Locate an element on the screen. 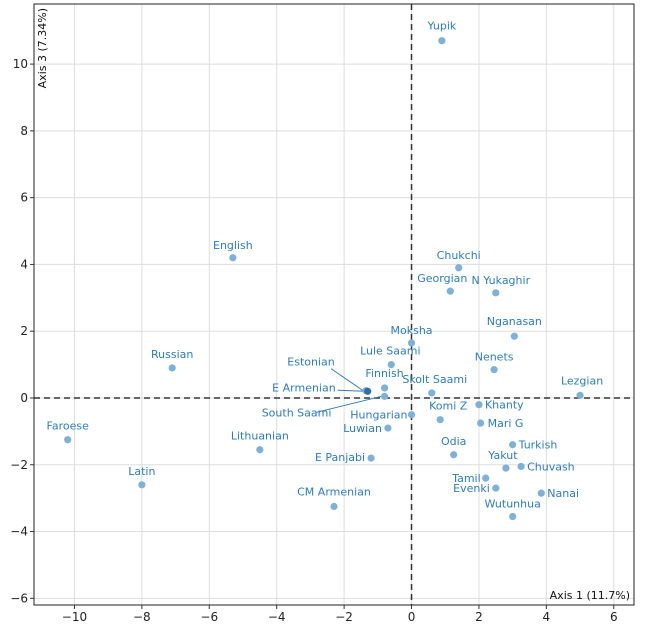 The height and width of the screenshot is (640, 654). point-label-hungarian: Hungarian is located at coordinates (378, 415).